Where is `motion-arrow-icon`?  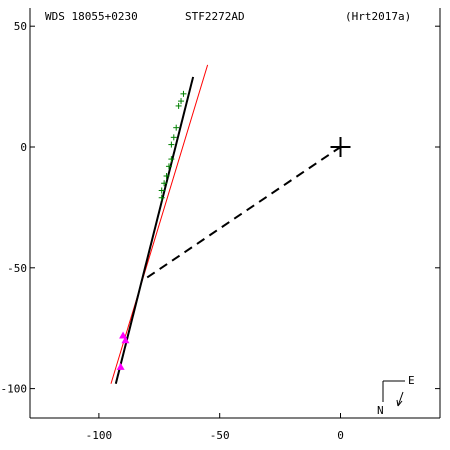
motion-arrow-icon is located at coordinates (400, 399).